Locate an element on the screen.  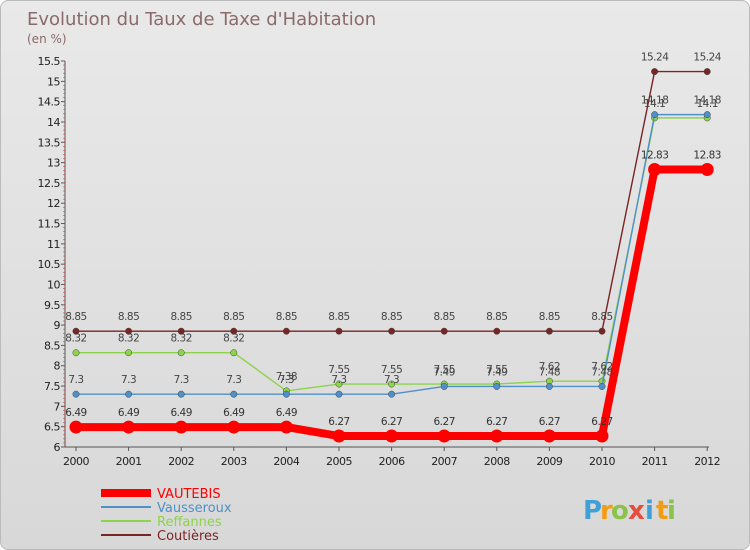
logo-letter: P is located at coordinates (592, 511).